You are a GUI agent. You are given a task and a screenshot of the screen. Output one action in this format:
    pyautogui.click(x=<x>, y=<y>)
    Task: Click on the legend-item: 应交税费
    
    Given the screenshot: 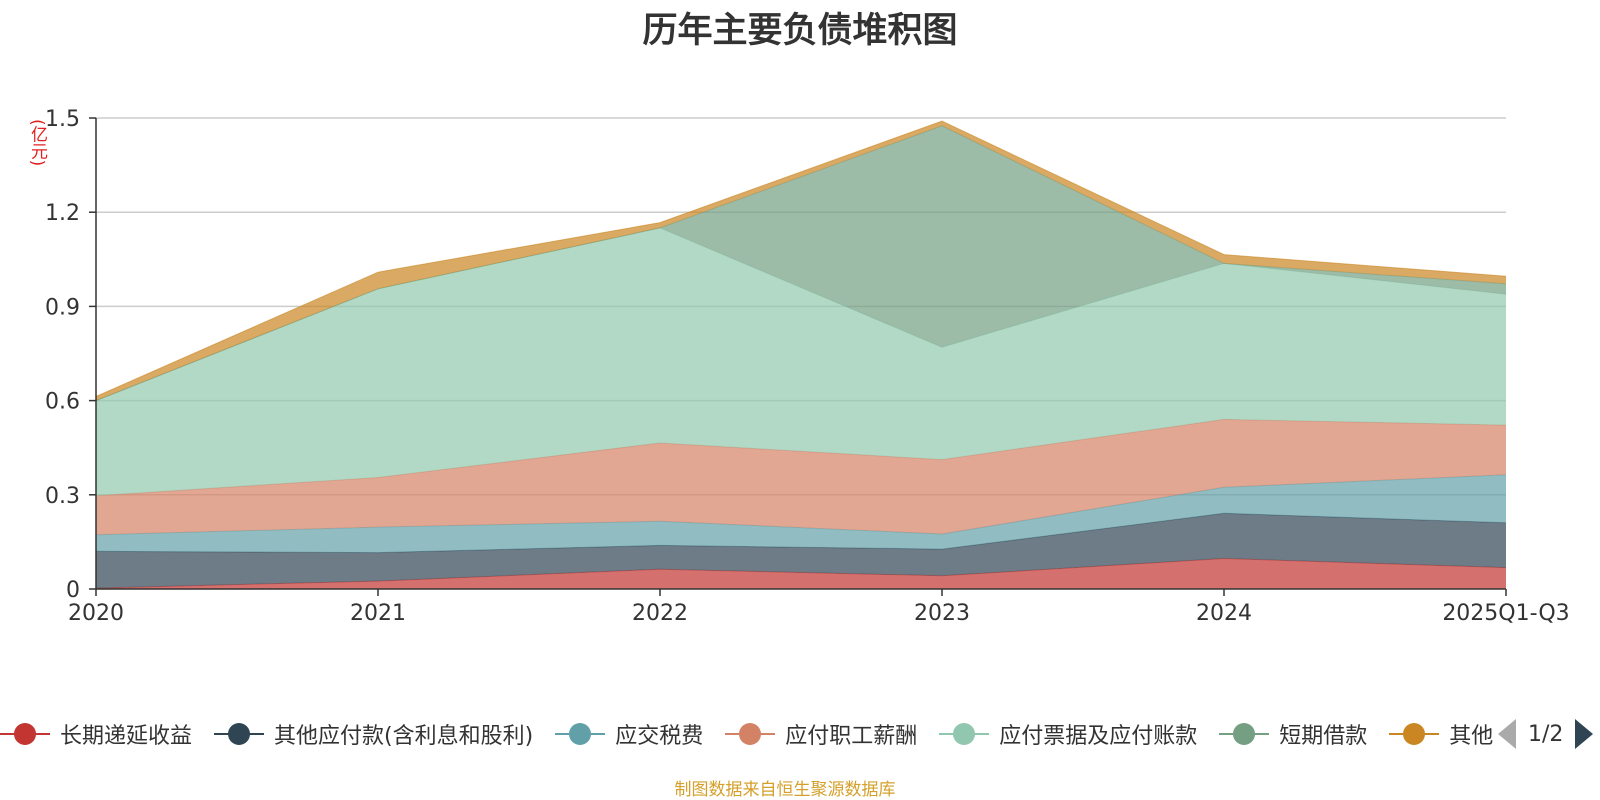 What is the action you would take?
    pyautogui.click(x=629, y=734)
    